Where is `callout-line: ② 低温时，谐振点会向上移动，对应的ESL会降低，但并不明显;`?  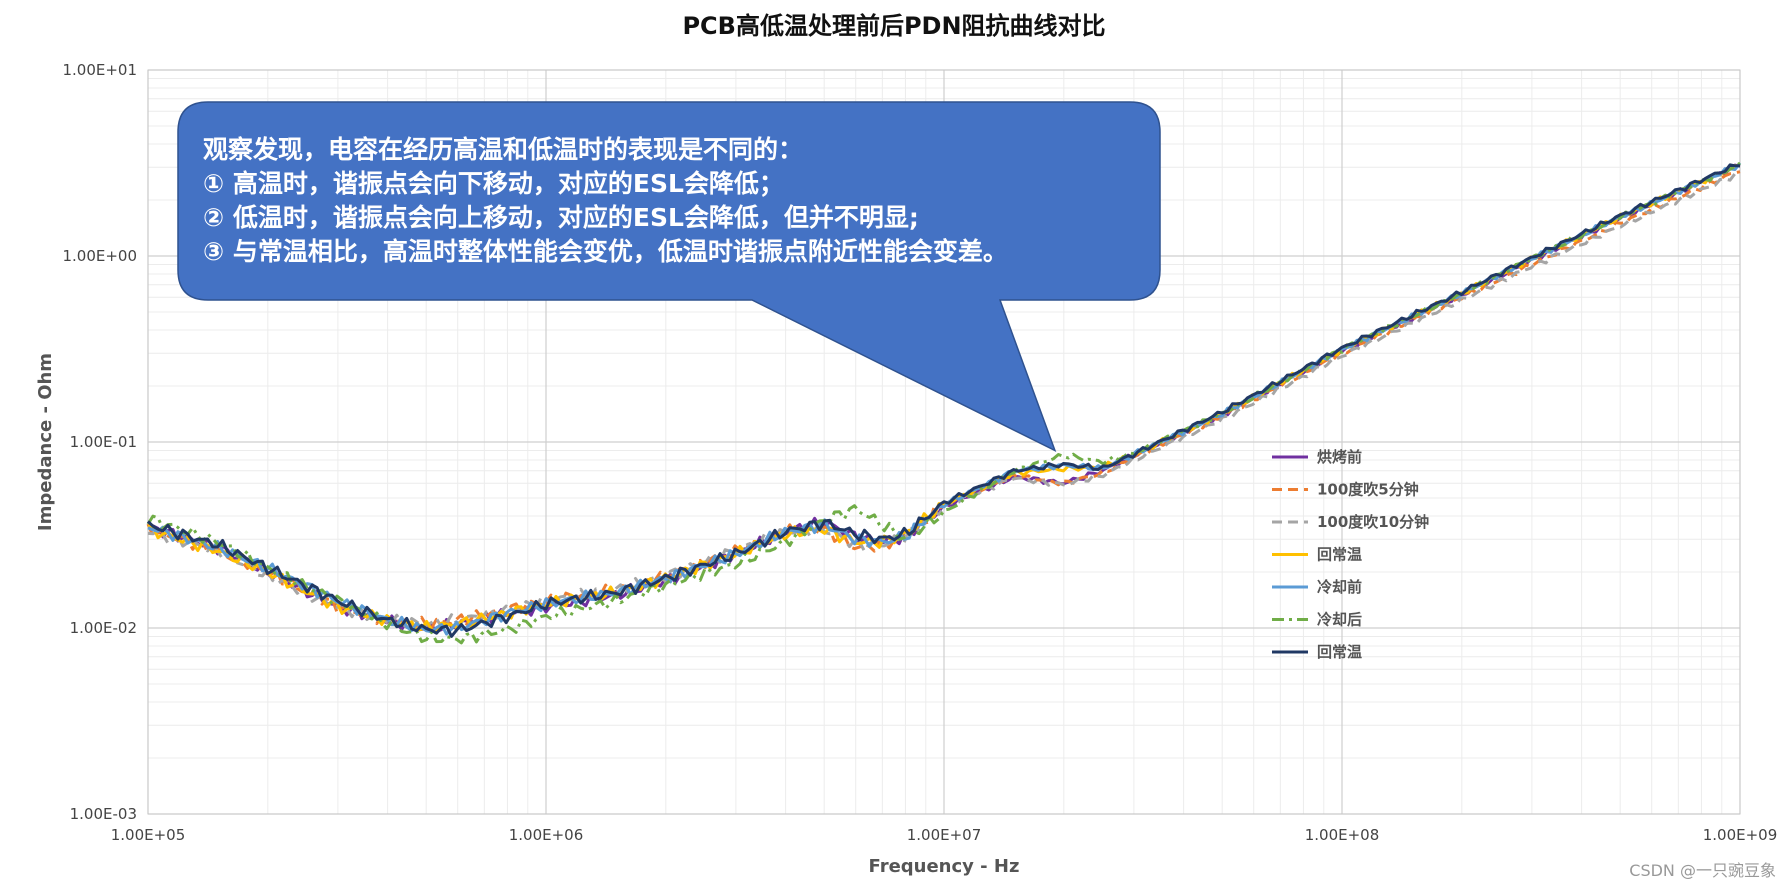
callout-line: ② 低温时，谐振点会向上移动，对应的ESL会降低，但并不明显; is located at coordinates (561, 217).